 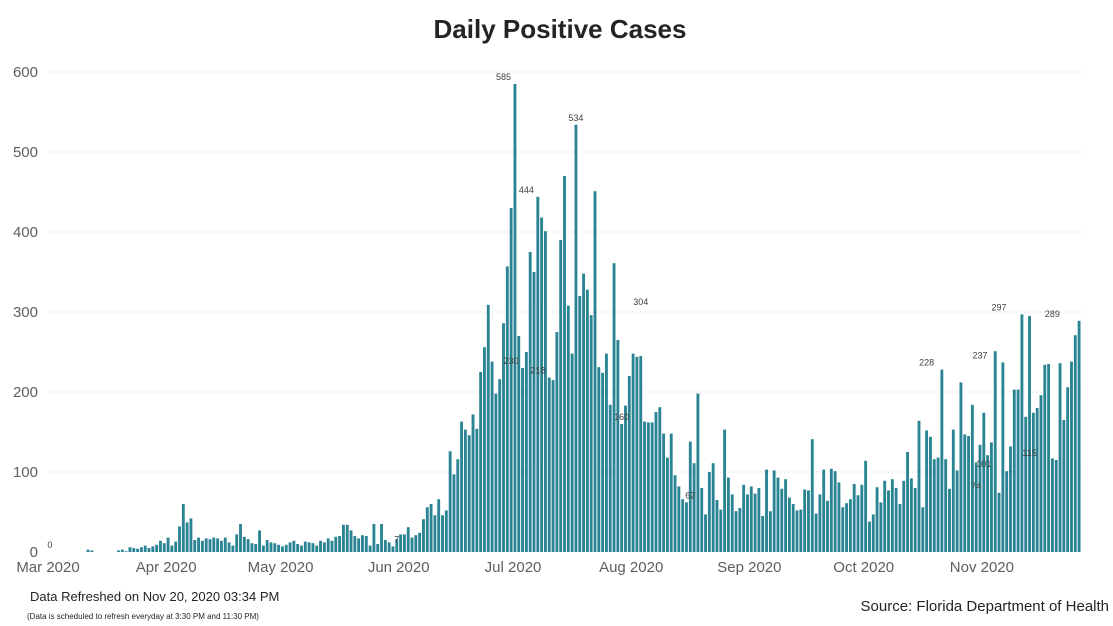 I want to click on data-label: 297, so click(x=999, y=307).